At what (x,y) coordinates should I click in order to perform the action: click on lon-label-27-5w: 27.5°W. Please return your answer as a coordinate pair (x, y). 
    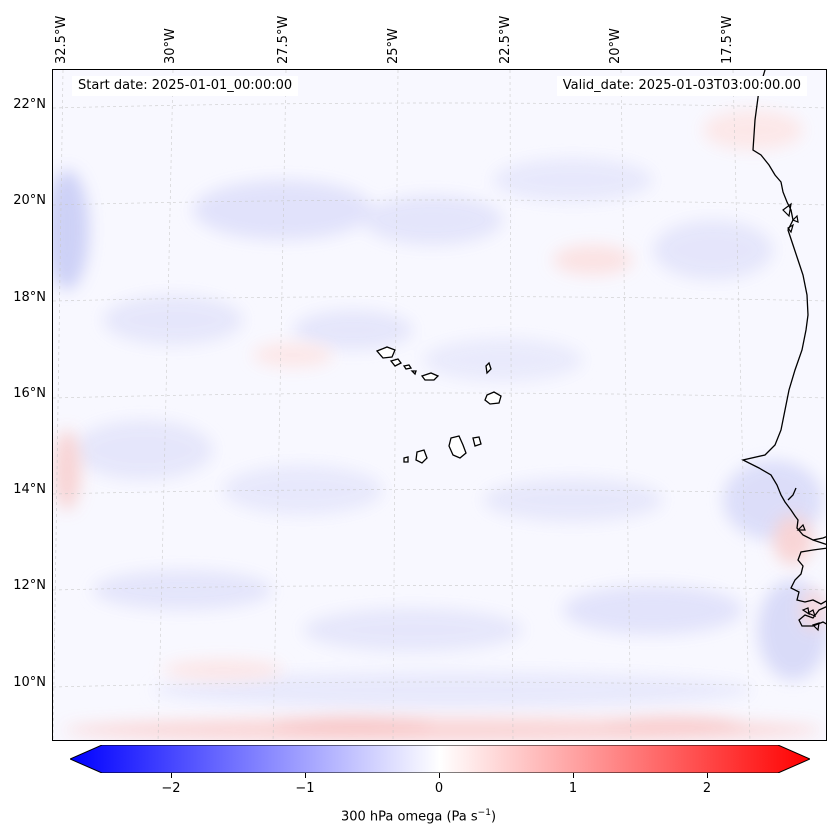
    Looking at the image, I should click on (283, 39).